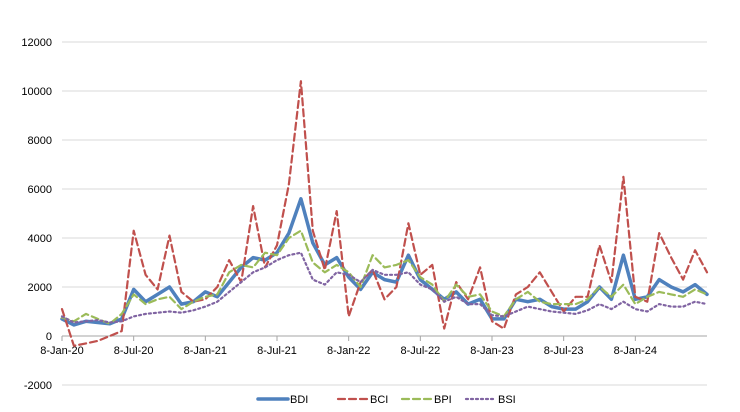 This screenshot has height=412, width=740. I want to click on y-tick-label: 12000, so click(36, 43).